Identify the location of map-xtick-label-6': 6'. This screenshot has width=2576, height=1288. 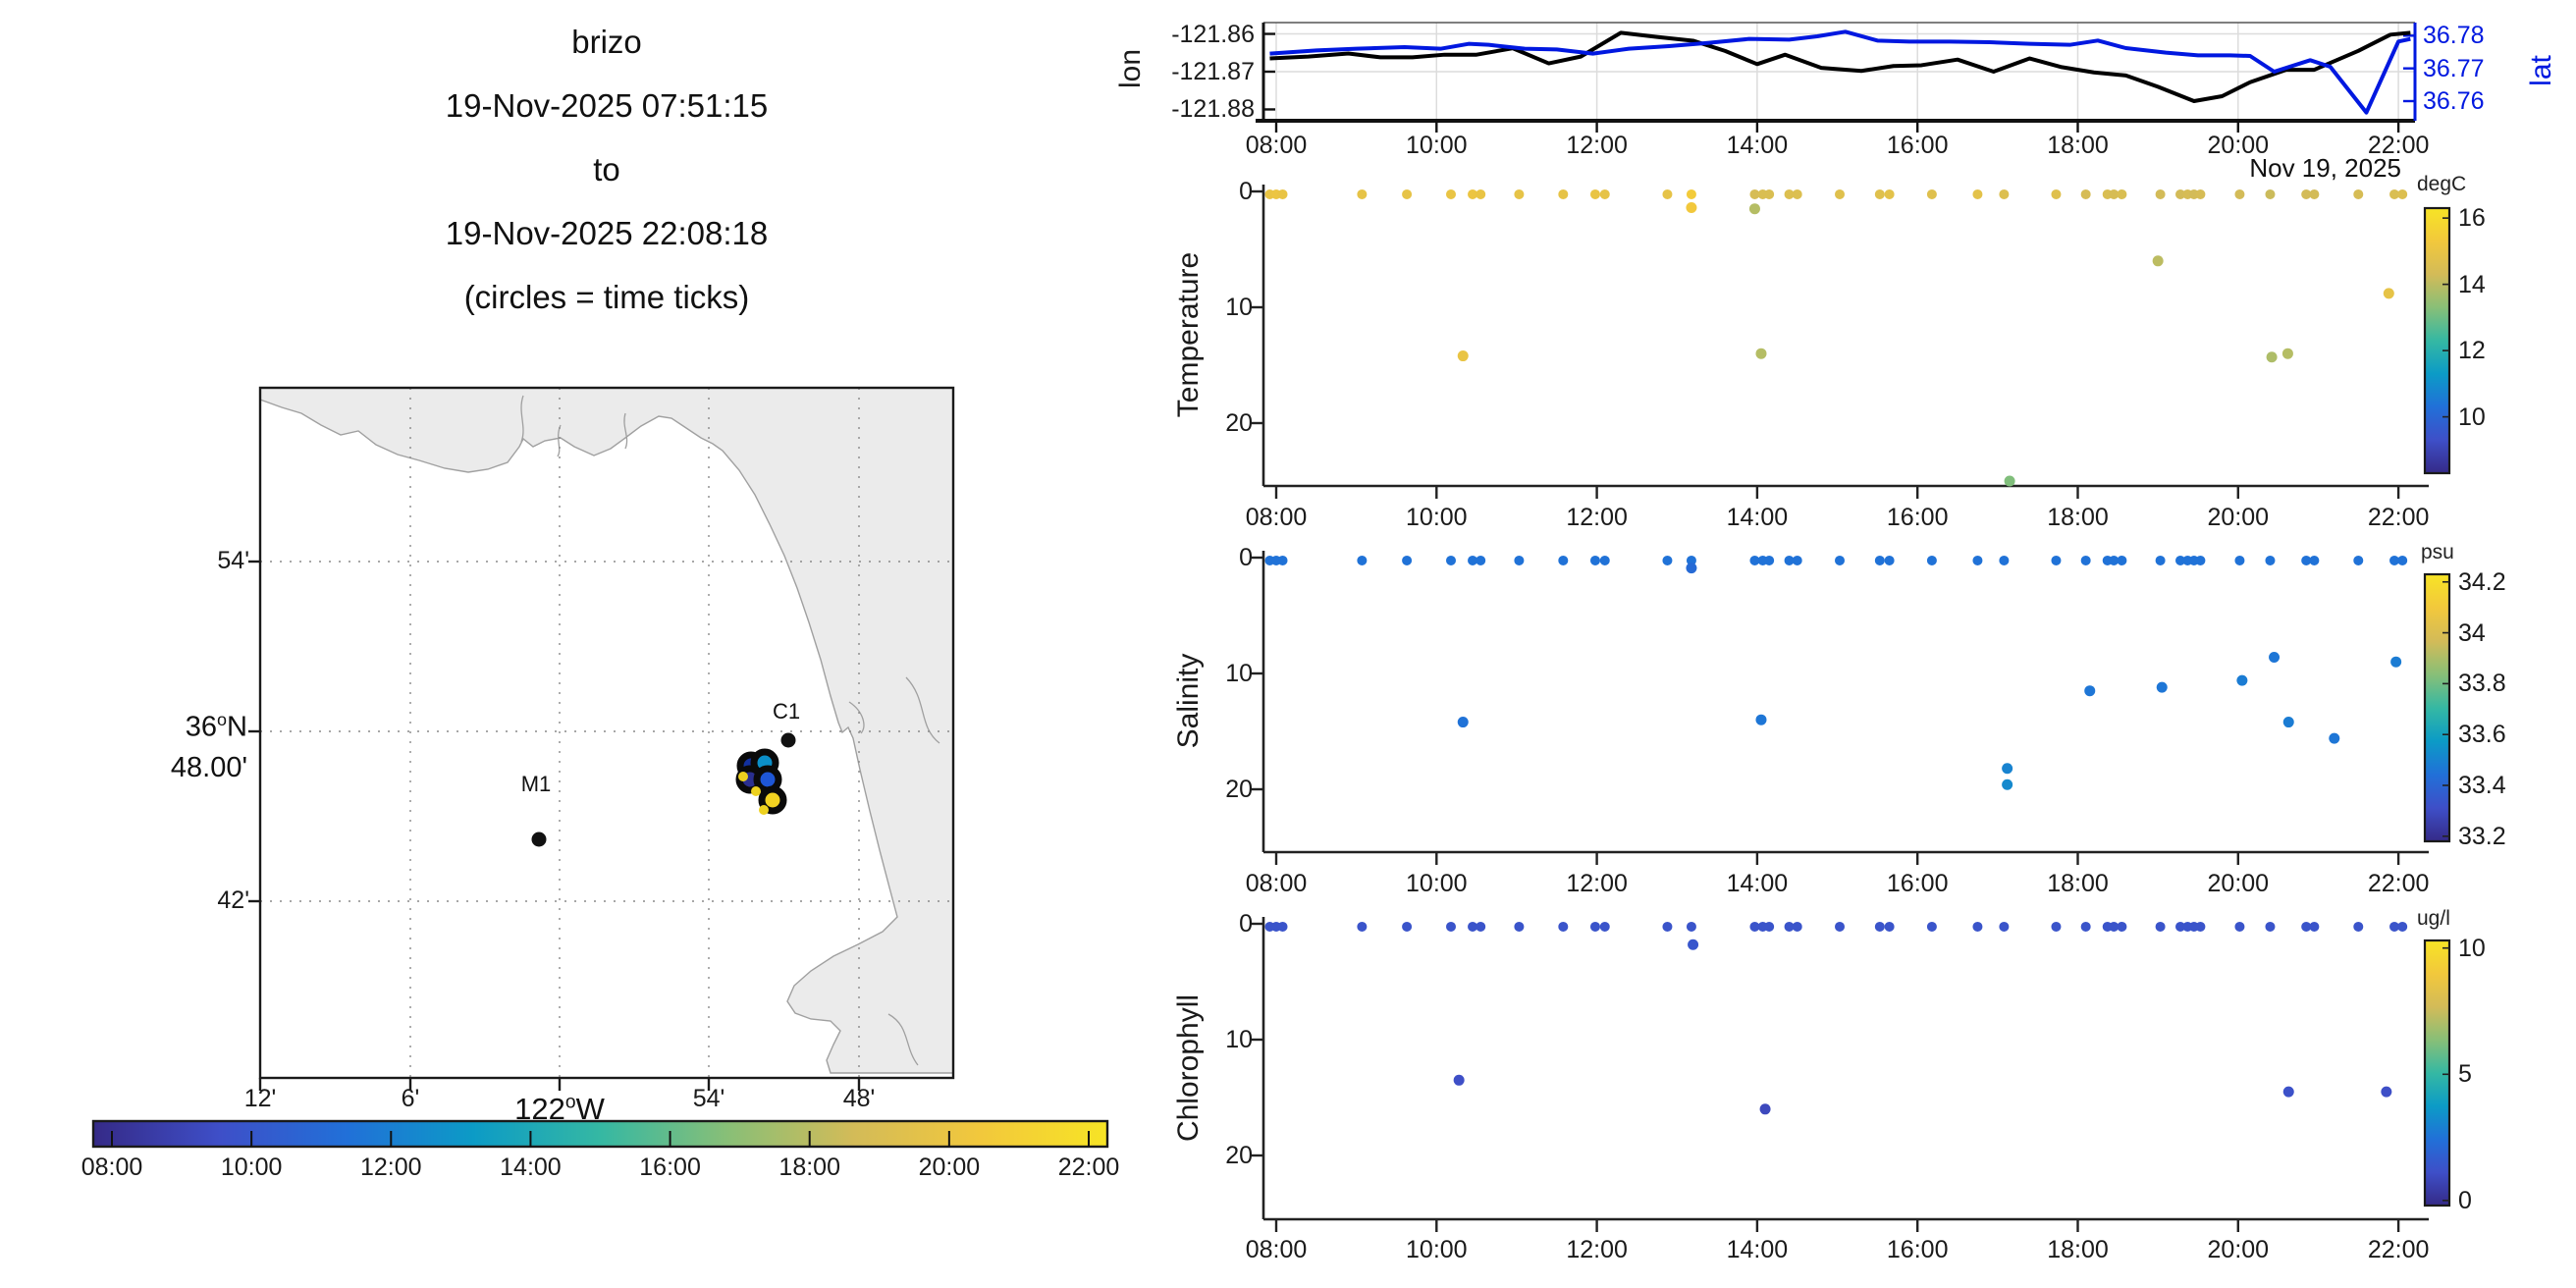
(410, 1098).